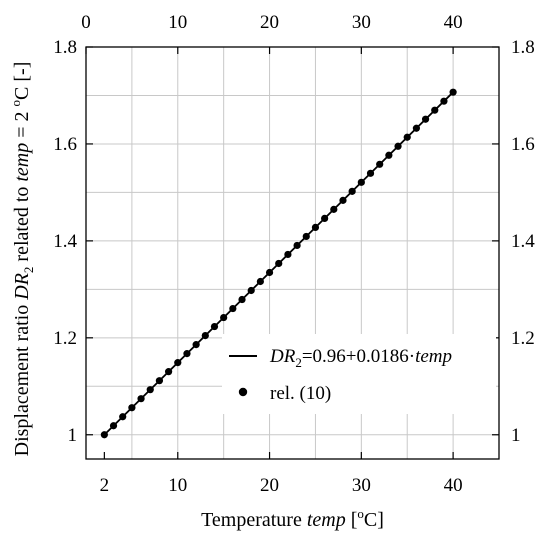 This screenshot has height=539, width=550. What do you see at coordinates (326, 520) in the screenshot?
I see `x-axis-label-var: temp` at bounding box center [326, 520].